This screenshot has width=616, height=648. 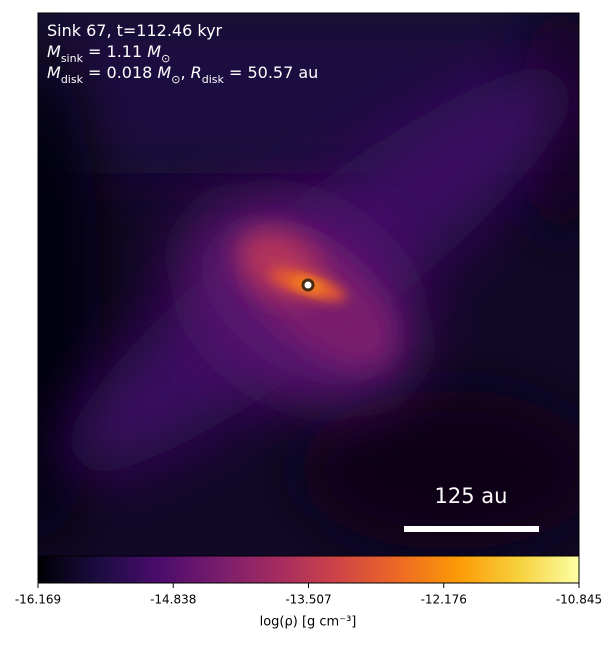 I want to click on annotation: Mdisk = 0.018 M⊙, Rdisk = 50.57 au, so click(x=182, y=74).